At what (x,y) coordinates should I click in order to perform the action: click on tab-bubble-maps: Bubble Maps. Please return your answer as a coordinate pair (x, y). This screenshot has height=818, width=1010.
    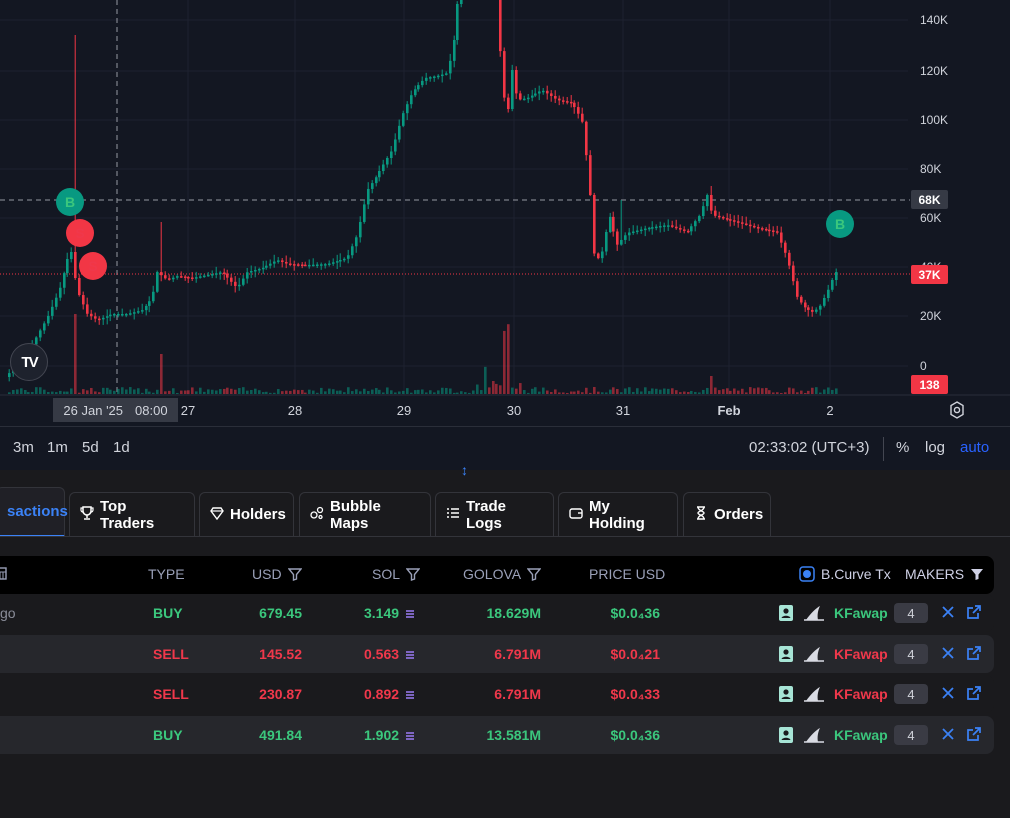
    Looking at the image, I should click on (365, 514).